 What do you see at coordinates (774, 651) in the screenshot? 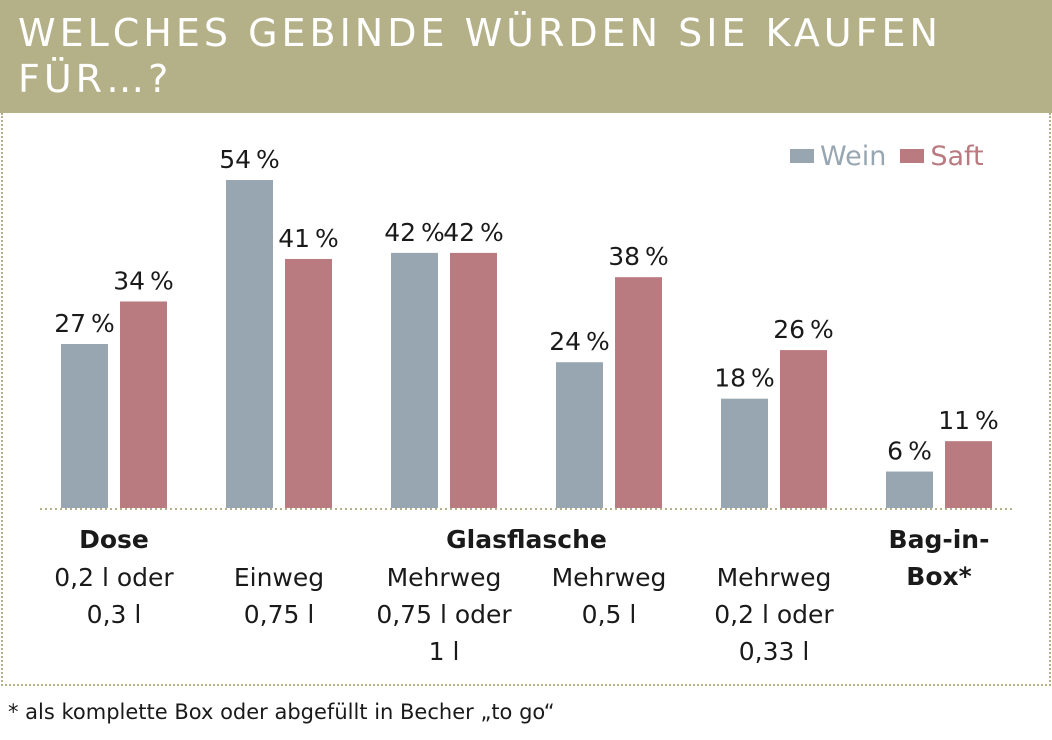
I see `tick-label-4-2: 0,33 l` at bounding box center [774, 651].